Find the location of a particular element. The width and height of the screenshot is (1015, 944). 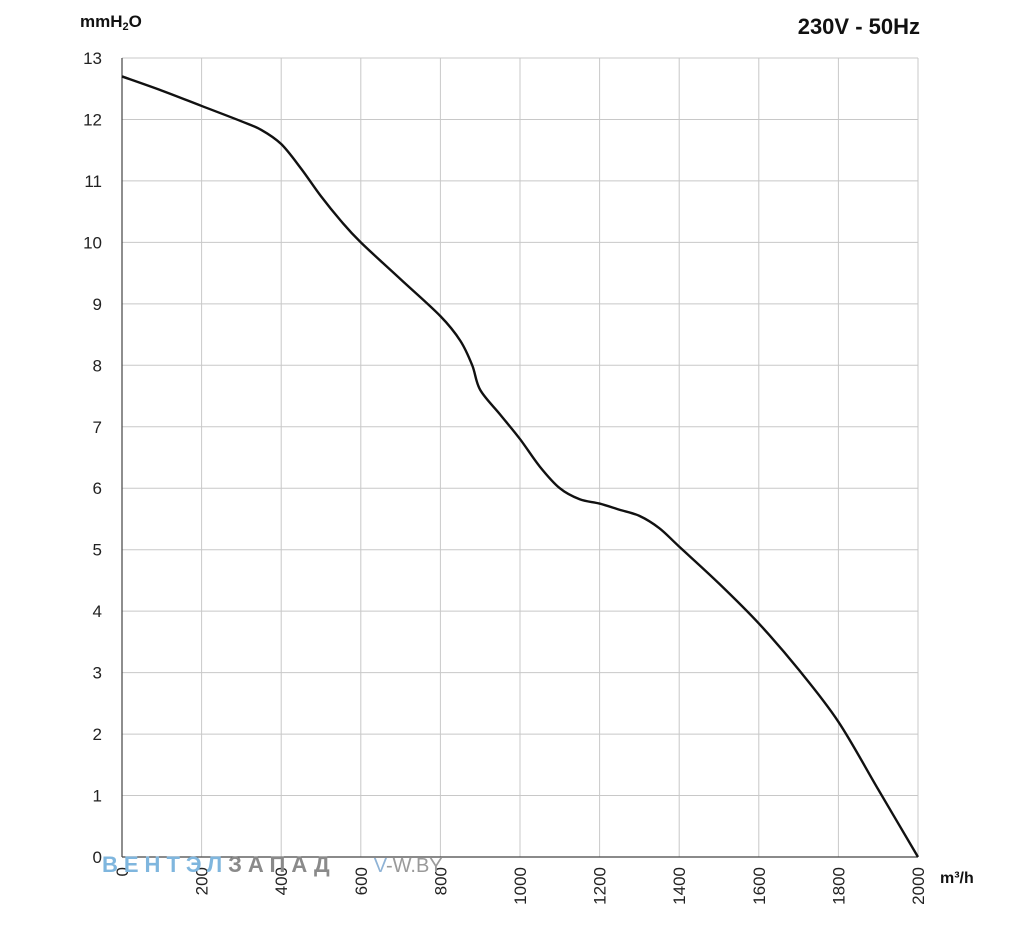

x-tick-label: 1200 is located at coordinates (600, 886).